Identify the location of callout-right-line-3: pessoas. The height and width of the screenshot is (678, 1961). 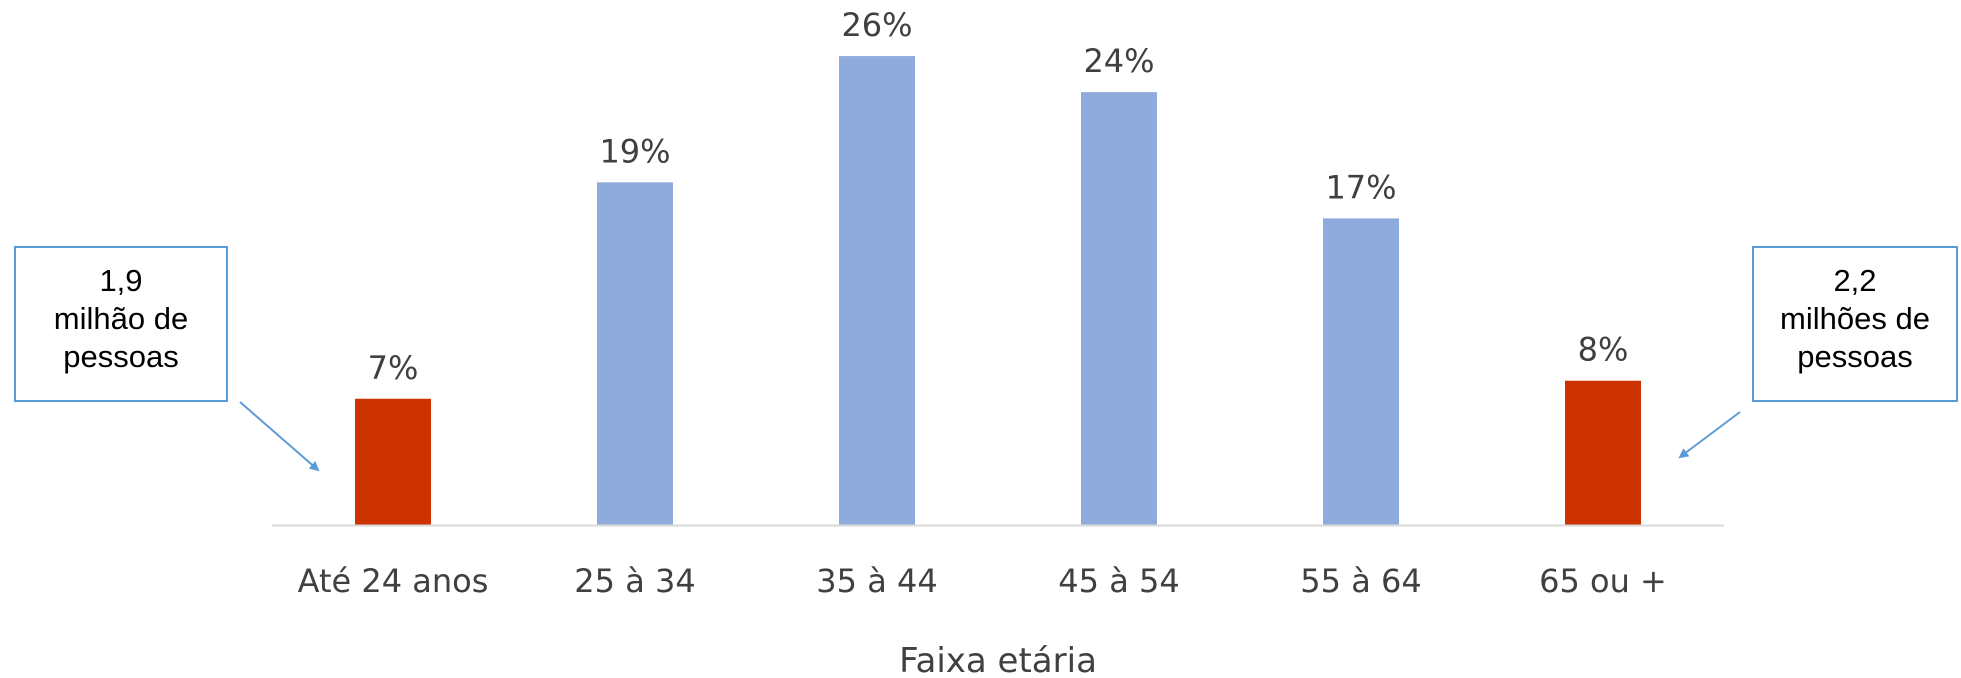
(1855, 356).